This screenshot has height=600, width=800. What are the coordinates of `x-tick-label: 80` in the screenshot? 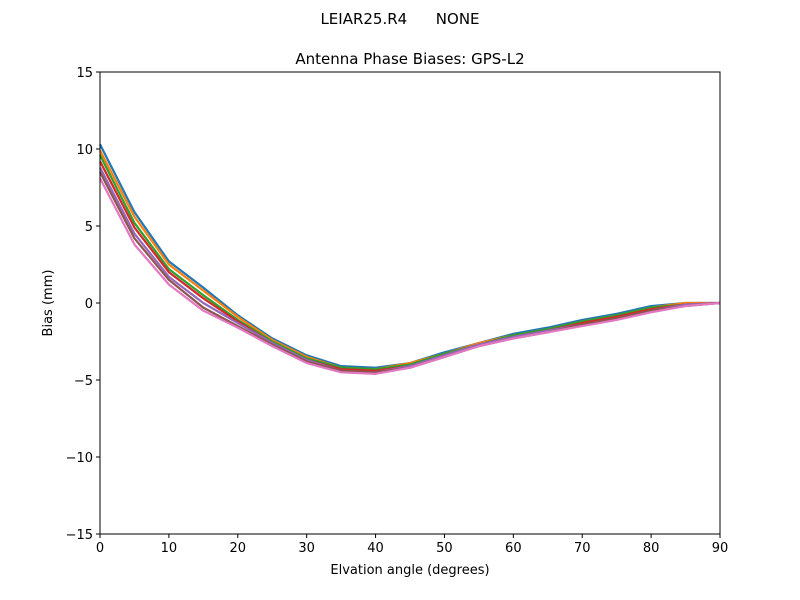 It's located at (651, 548).